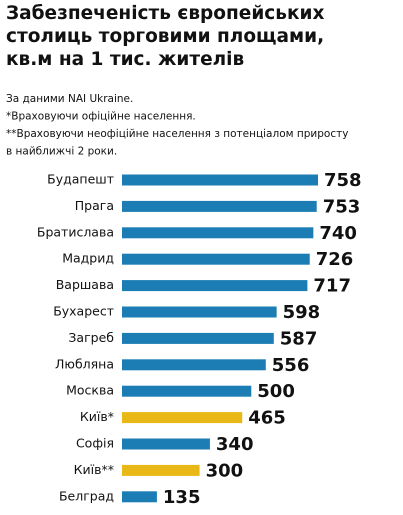 The image size is (403, 515). I want to click on category-label: Любляна, so click(84, 363).